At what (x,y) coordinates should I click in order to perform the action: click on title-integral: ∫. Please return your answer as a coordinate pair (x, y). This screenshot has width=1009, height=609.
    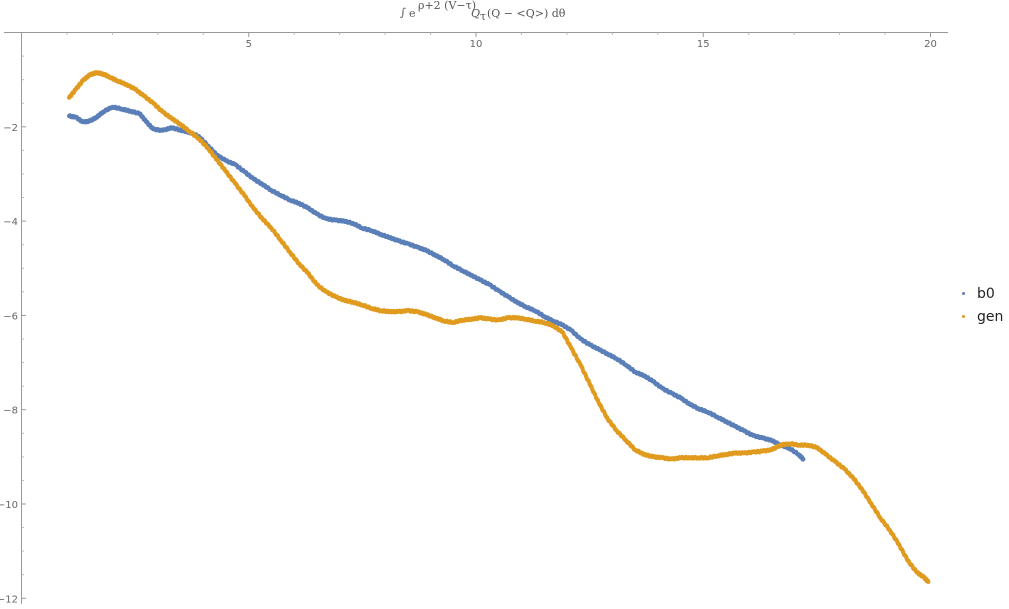
    Looking at the image, I should click on (403, 12).